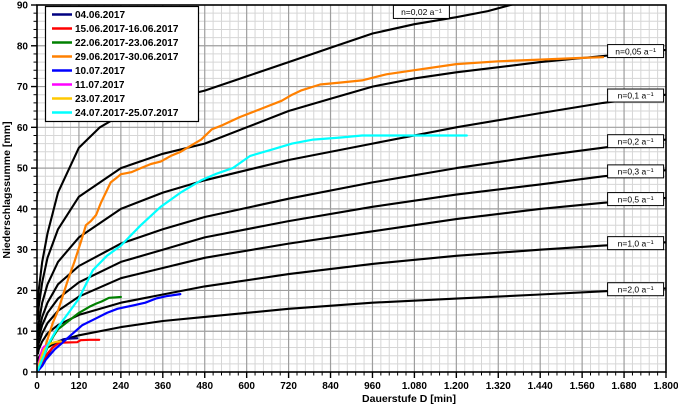 The width and height of the screenshot is (678, 407). I want to click on legend-label-event-10-07-2017: 10.07.2017, so click(100, 71).